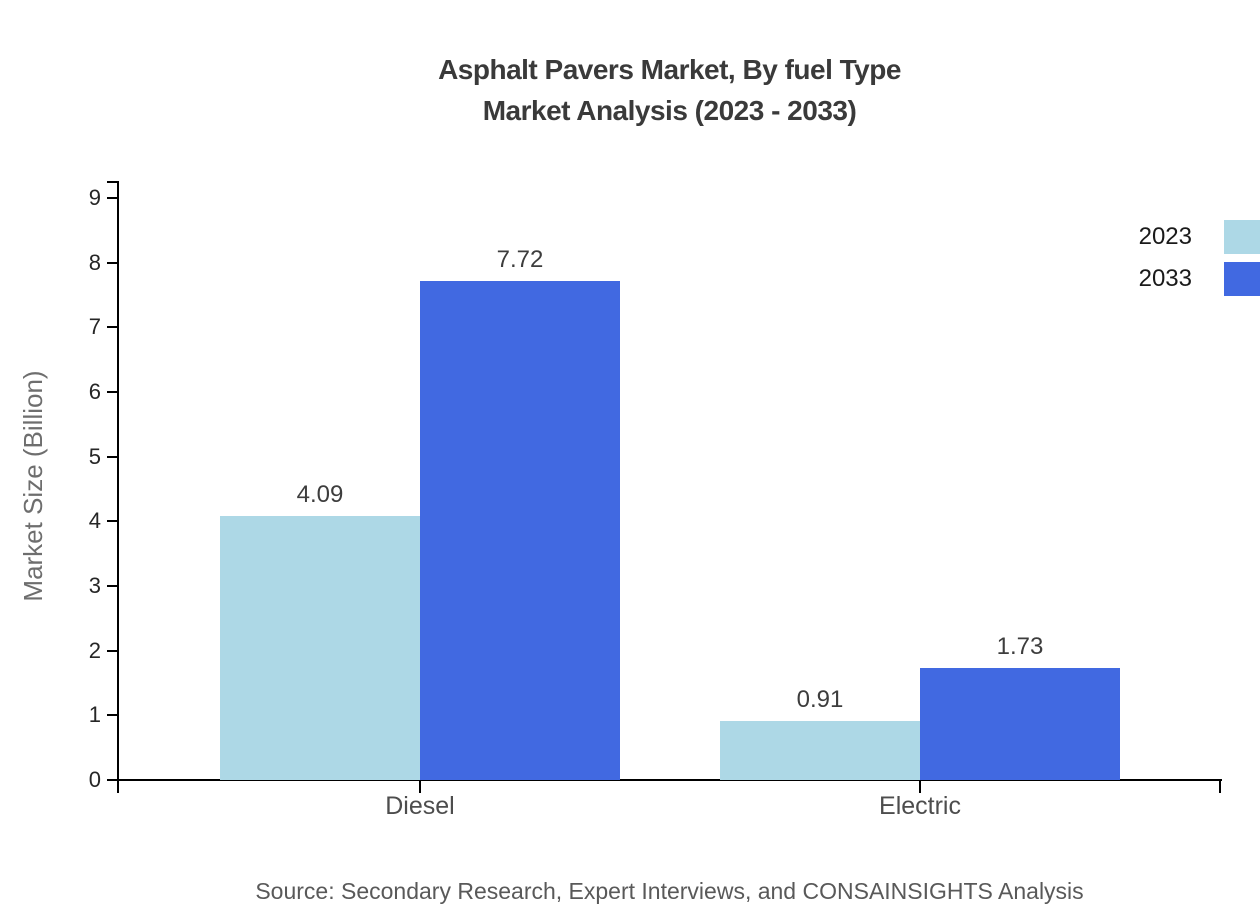 The height and width of the screenshot is (920, 1260). I want to click on y-tick-label: 8, so click(94, 262).